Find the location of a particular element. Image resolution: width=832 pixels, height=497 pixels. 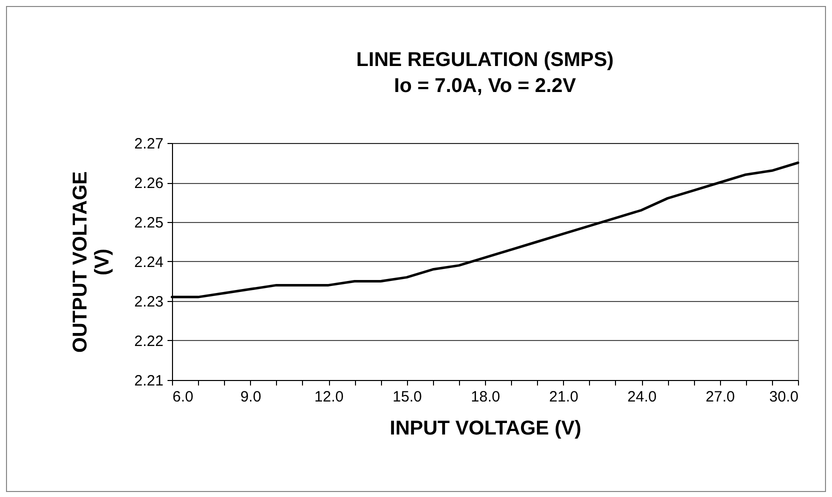

y-tick-label: 2.21 is located at coordinates (149, 381).